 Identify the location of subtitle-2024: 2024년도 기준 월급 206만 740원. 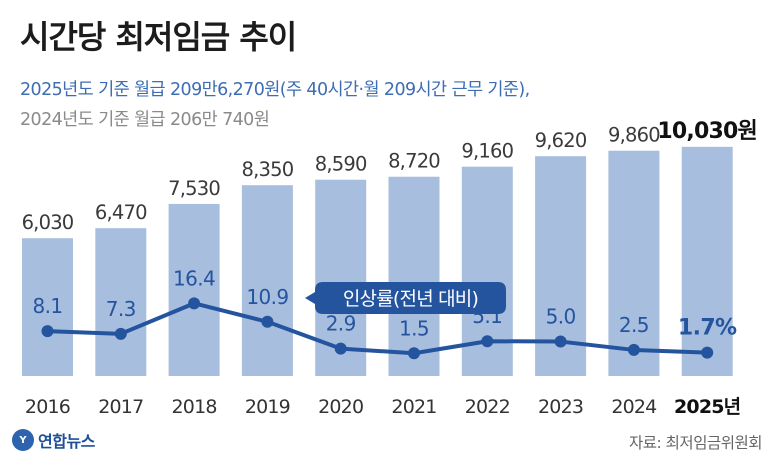
(145, 120).